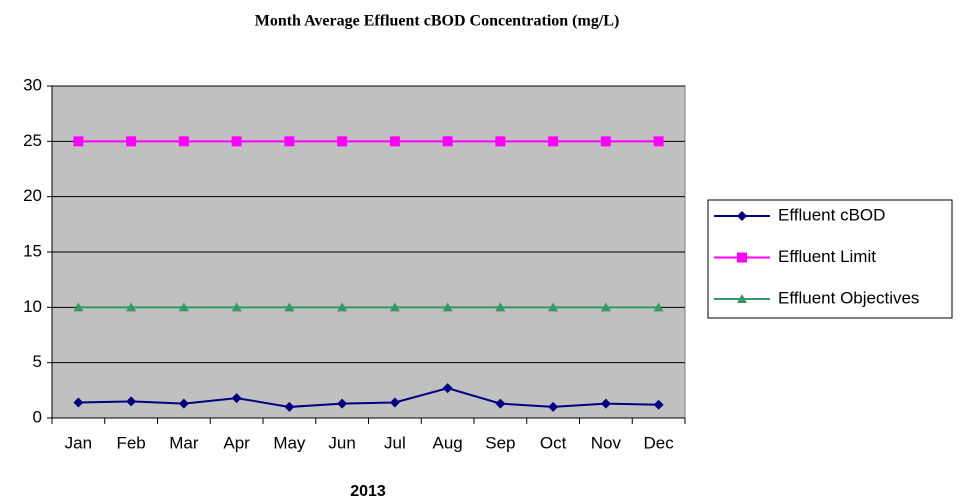 Image resolution: width=964 pixels, height=502 pixels. What do you see at coordinates (341, 442) in the screenshot?
I see `x-tick-label: Jun` at bounding box center [341, 442].